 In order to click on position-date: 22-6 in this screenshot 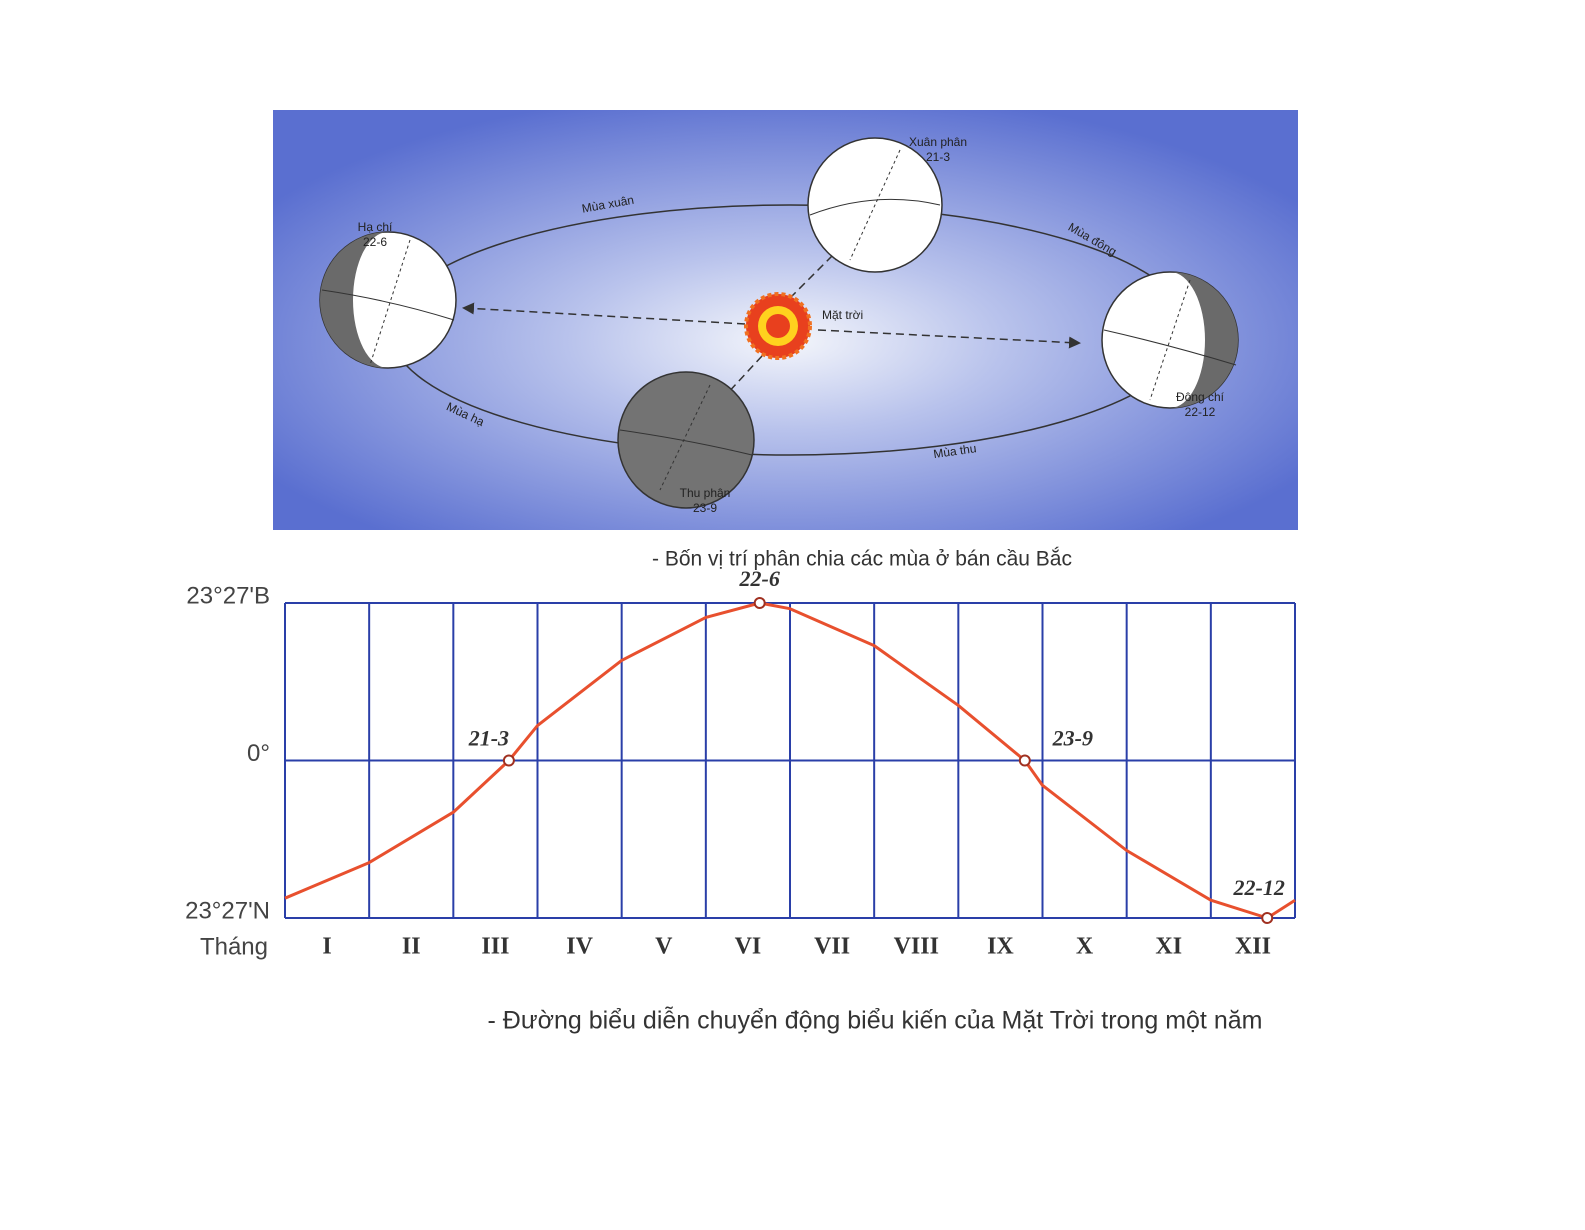, I will do `click(375, 242)`.